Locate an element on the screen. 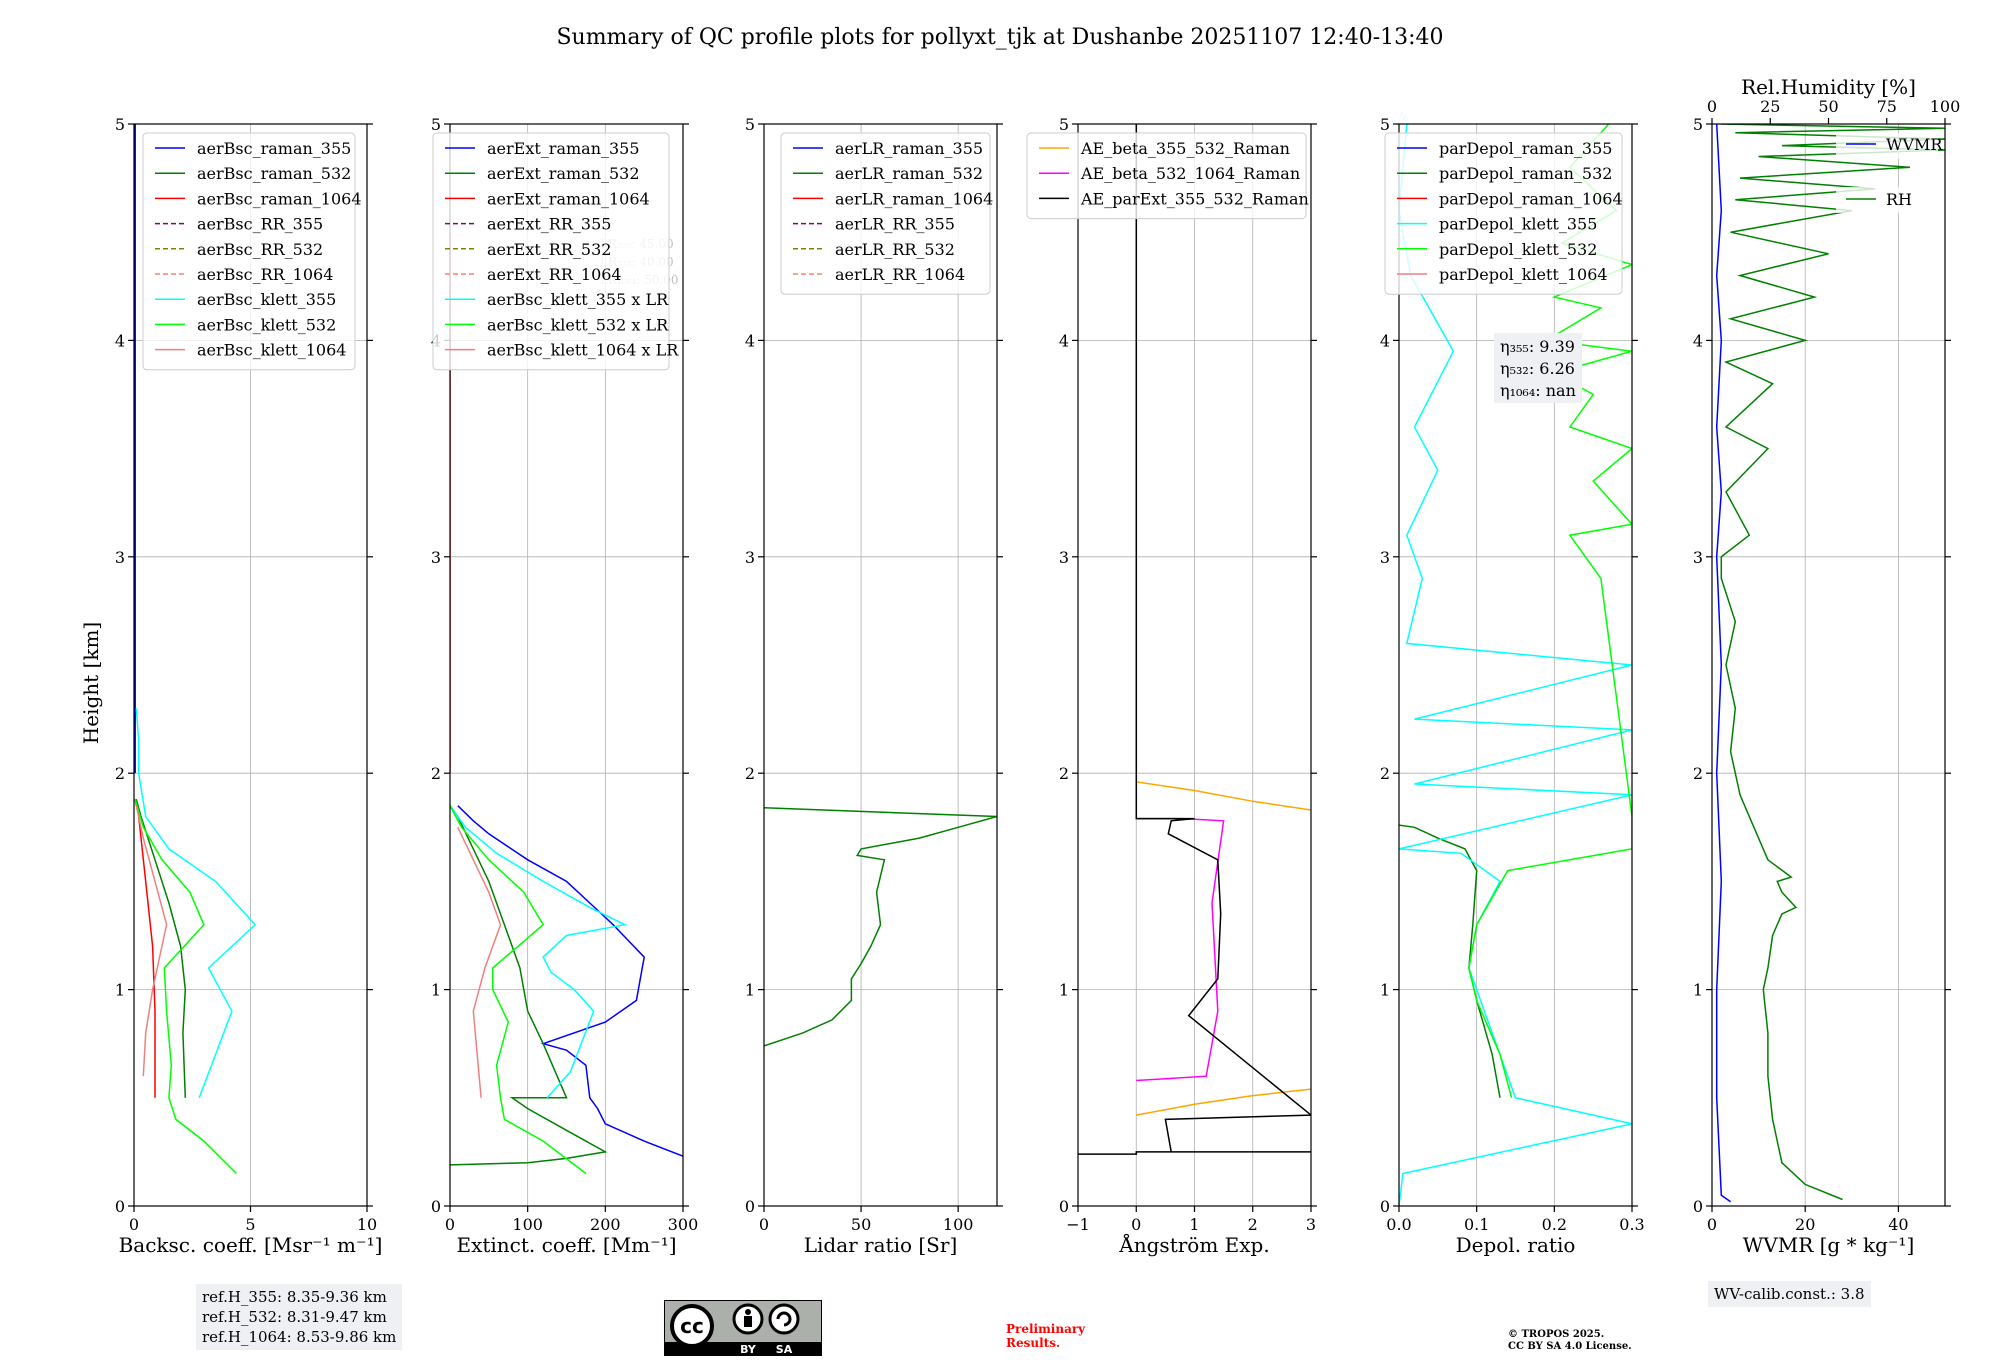  legend-label: parDepol_raman_1064 is located at coordinates (1531, 198).